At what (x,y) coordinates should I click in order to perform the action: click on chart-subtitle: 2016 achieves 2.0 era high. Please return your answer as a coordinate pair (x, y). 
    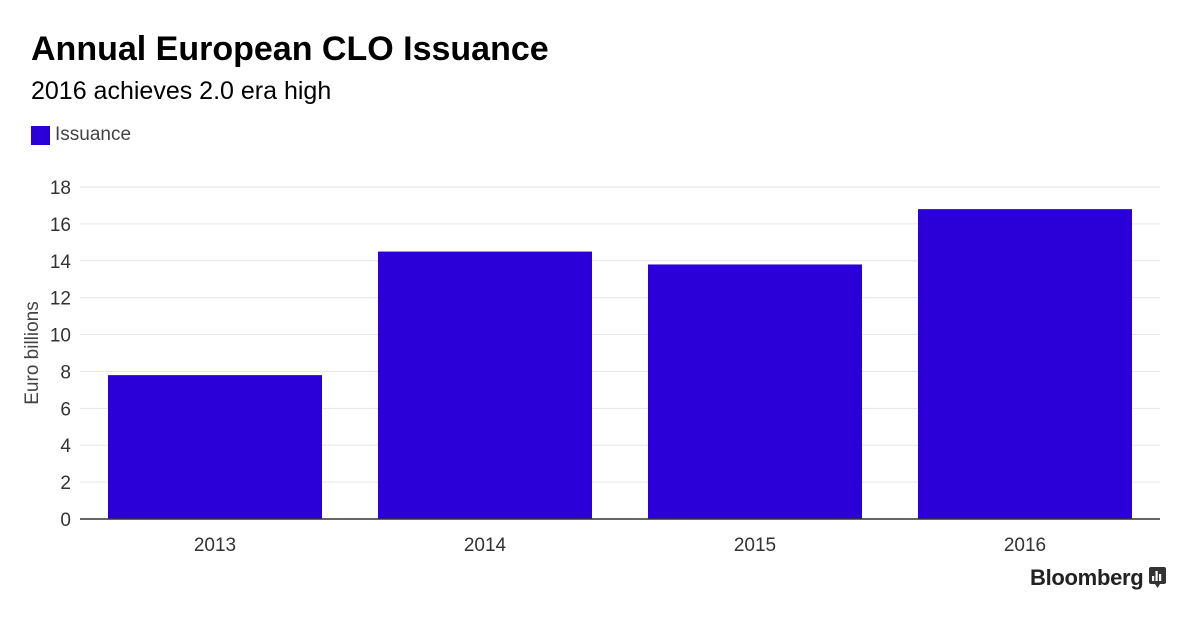
    Looking at the image, I should click on (181, 91).